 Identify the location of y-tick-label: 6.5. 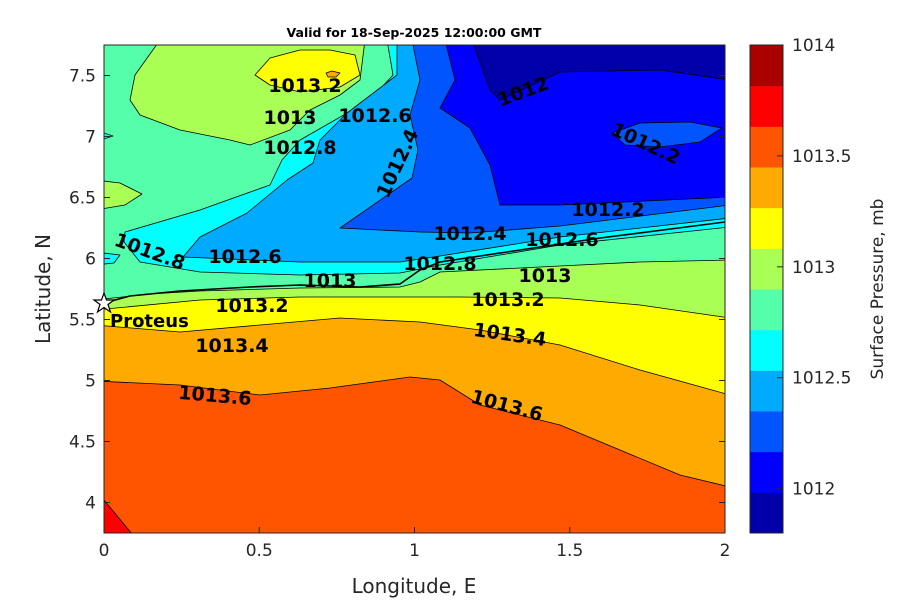
(82, 199).